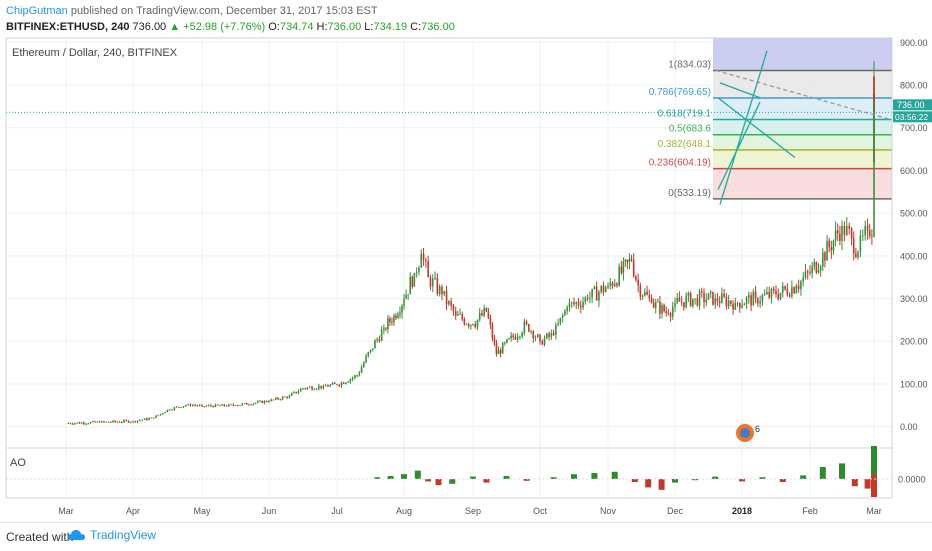  I want to click on low-value: 734.19, so click(390, 27).